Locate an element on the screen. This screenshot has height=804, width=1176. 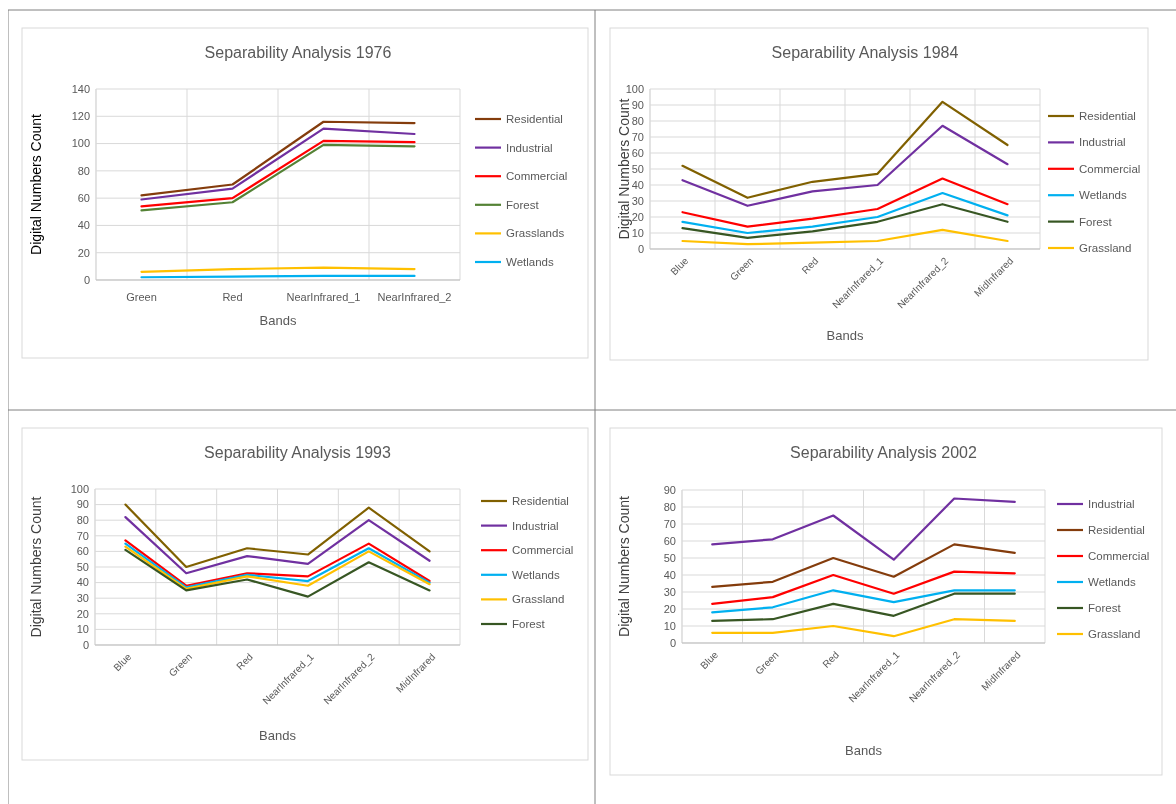
y-tick-label: 120 is located at coordinates (80, 116).